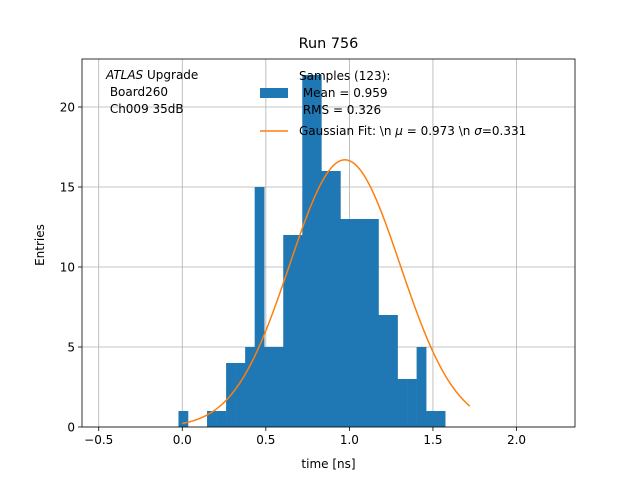 Image resolution: width=640 pixels, height=484 pixels. I want to click on y-tick-label: 0, so click(71, 428).